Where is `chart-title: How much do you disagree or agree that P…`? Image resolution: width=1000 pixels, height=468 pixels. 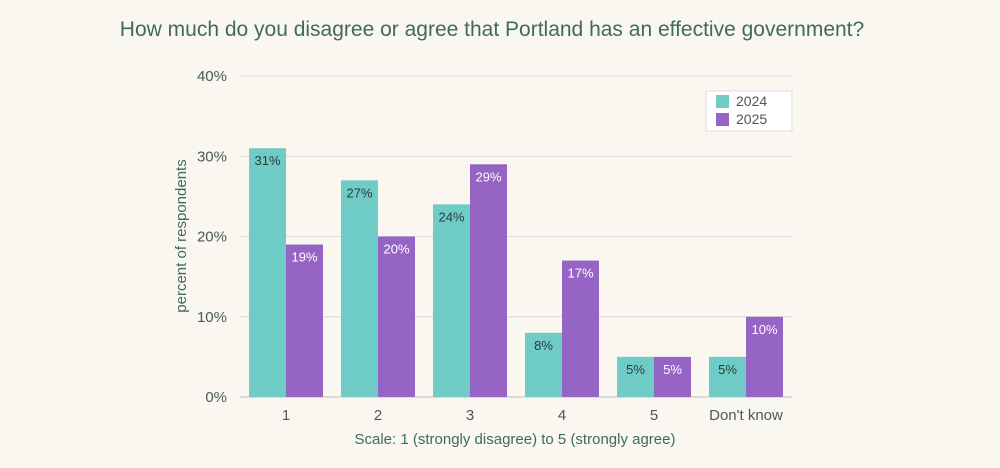 chart-title: How much do you disagree or agree that P… is located at coordinates (492, 29).